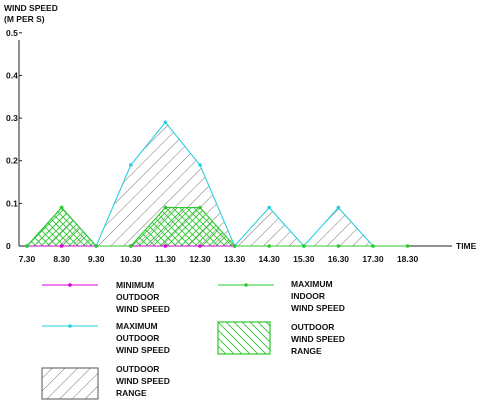 The width and height of the screenshot is (487, 402). Describe the element at coordinates (12, 118) in the screenshot. I see `y-tick-label: 0.3` at that location.